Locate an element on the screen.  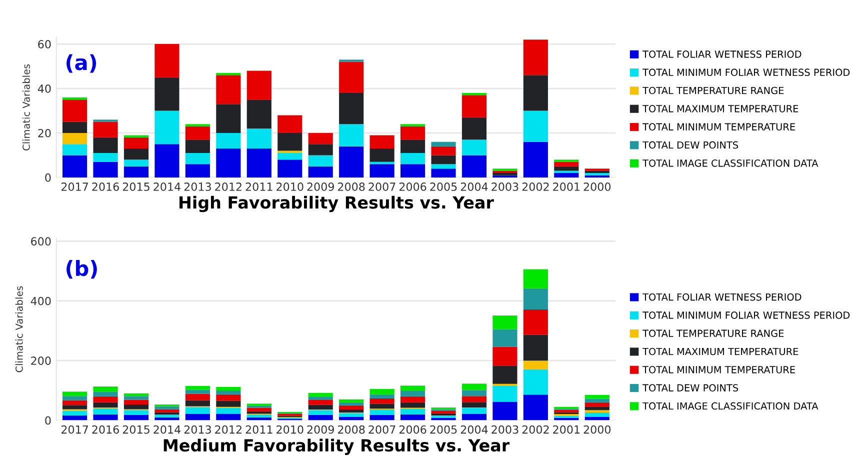
y-tick-label: 60 is located at coordinates (44, 44).